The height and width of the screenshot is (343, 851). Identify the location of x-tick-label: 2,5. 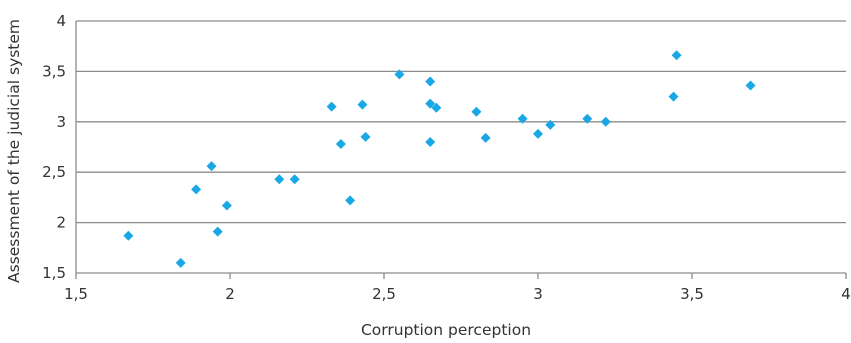
(384, 294).